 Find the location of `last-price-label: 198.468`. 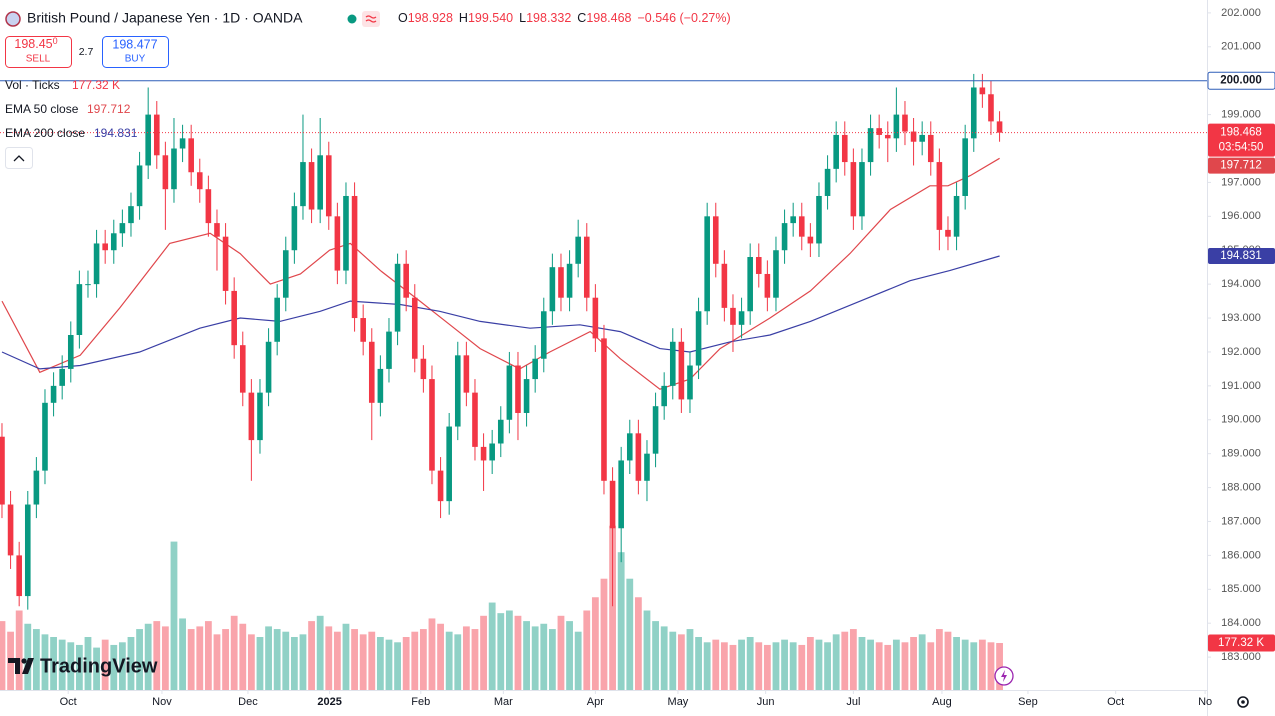

last-price-label: 198.468 is located at coordinates (1241, 133).